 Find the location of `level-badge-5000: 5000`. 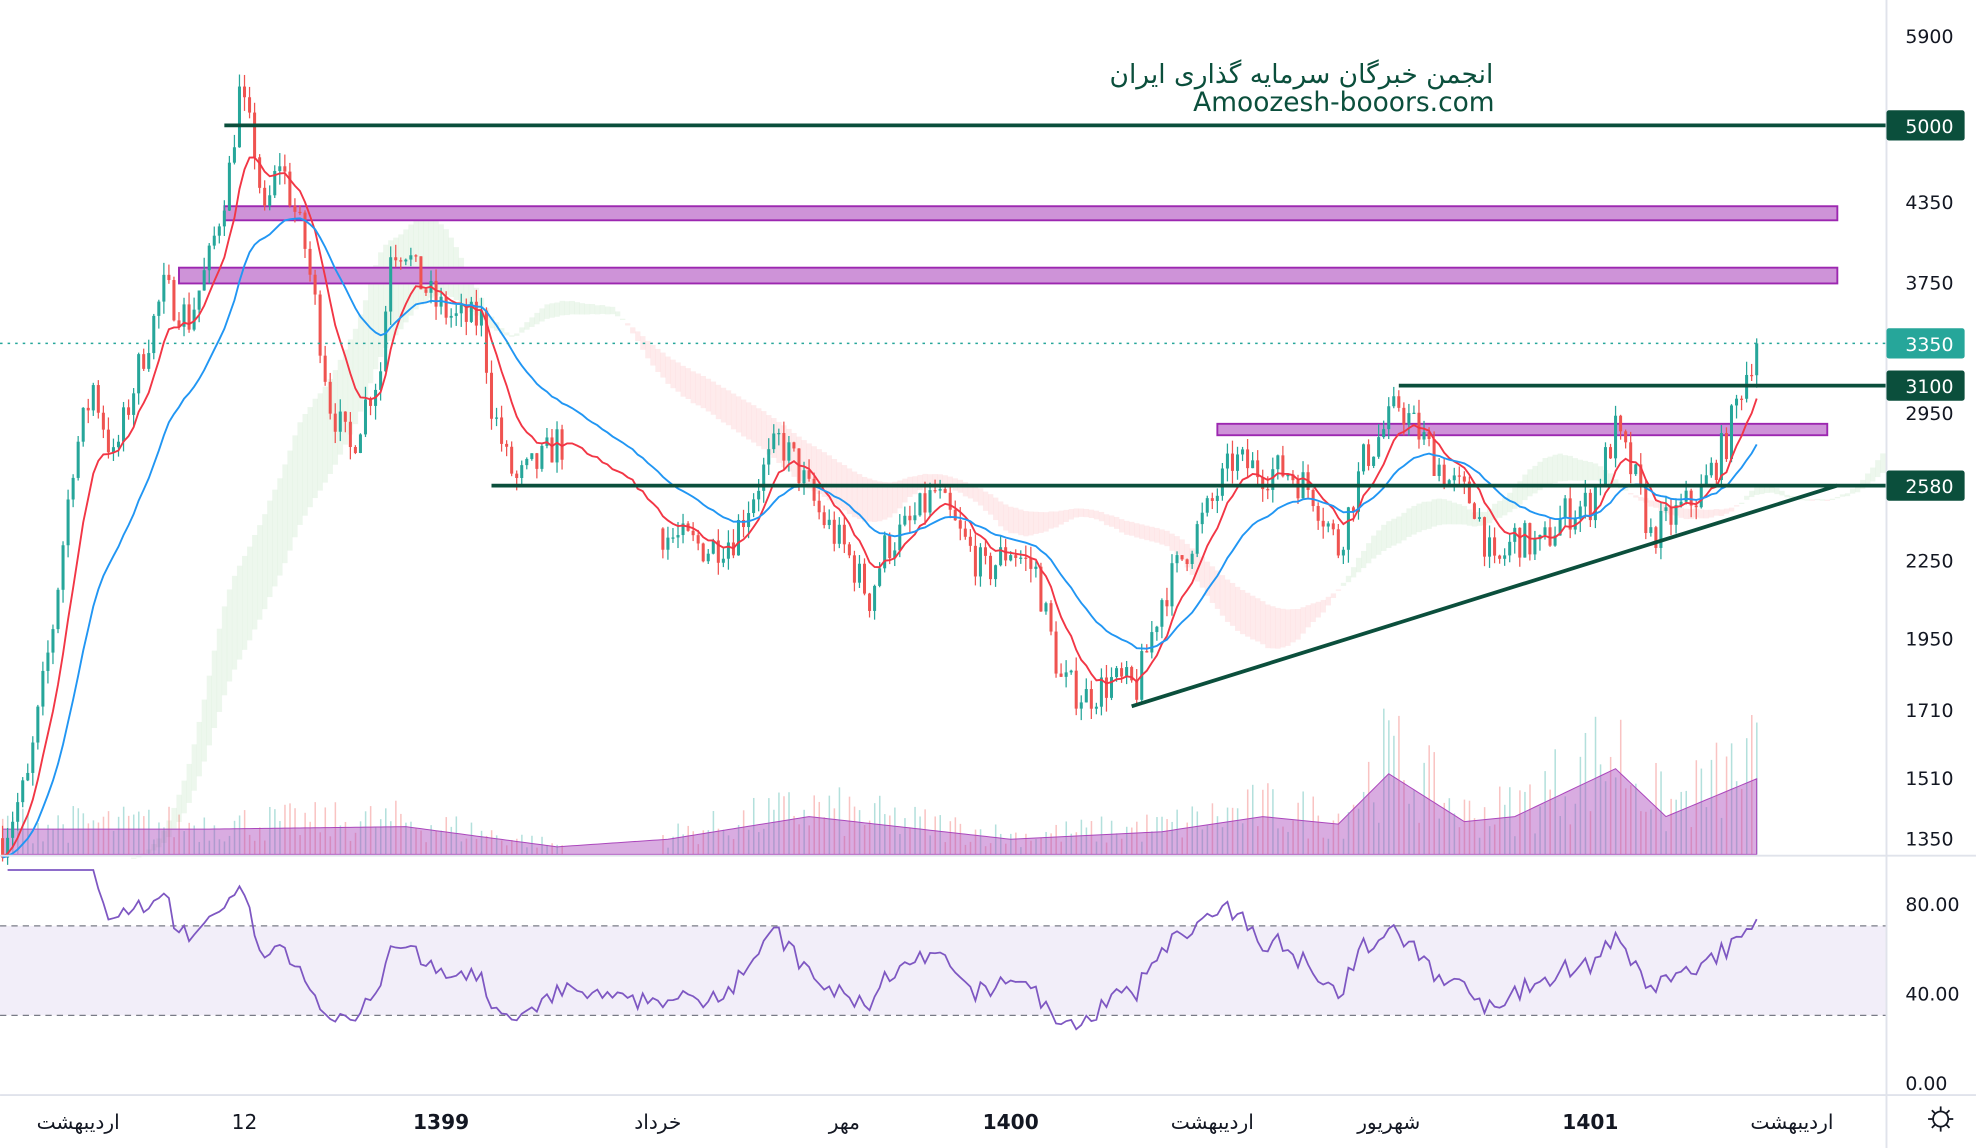

level-badge-5000: 5000 is located at coordinates (1925, 125).